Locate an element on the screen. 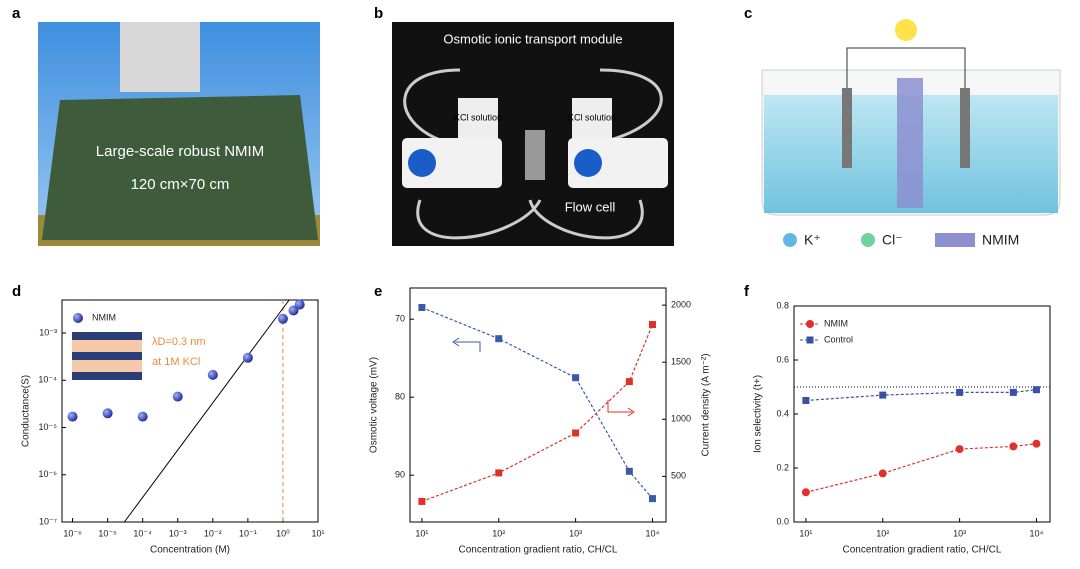 The image size is (1080, 569). panel-label: a is located at coordinates (16, 13).